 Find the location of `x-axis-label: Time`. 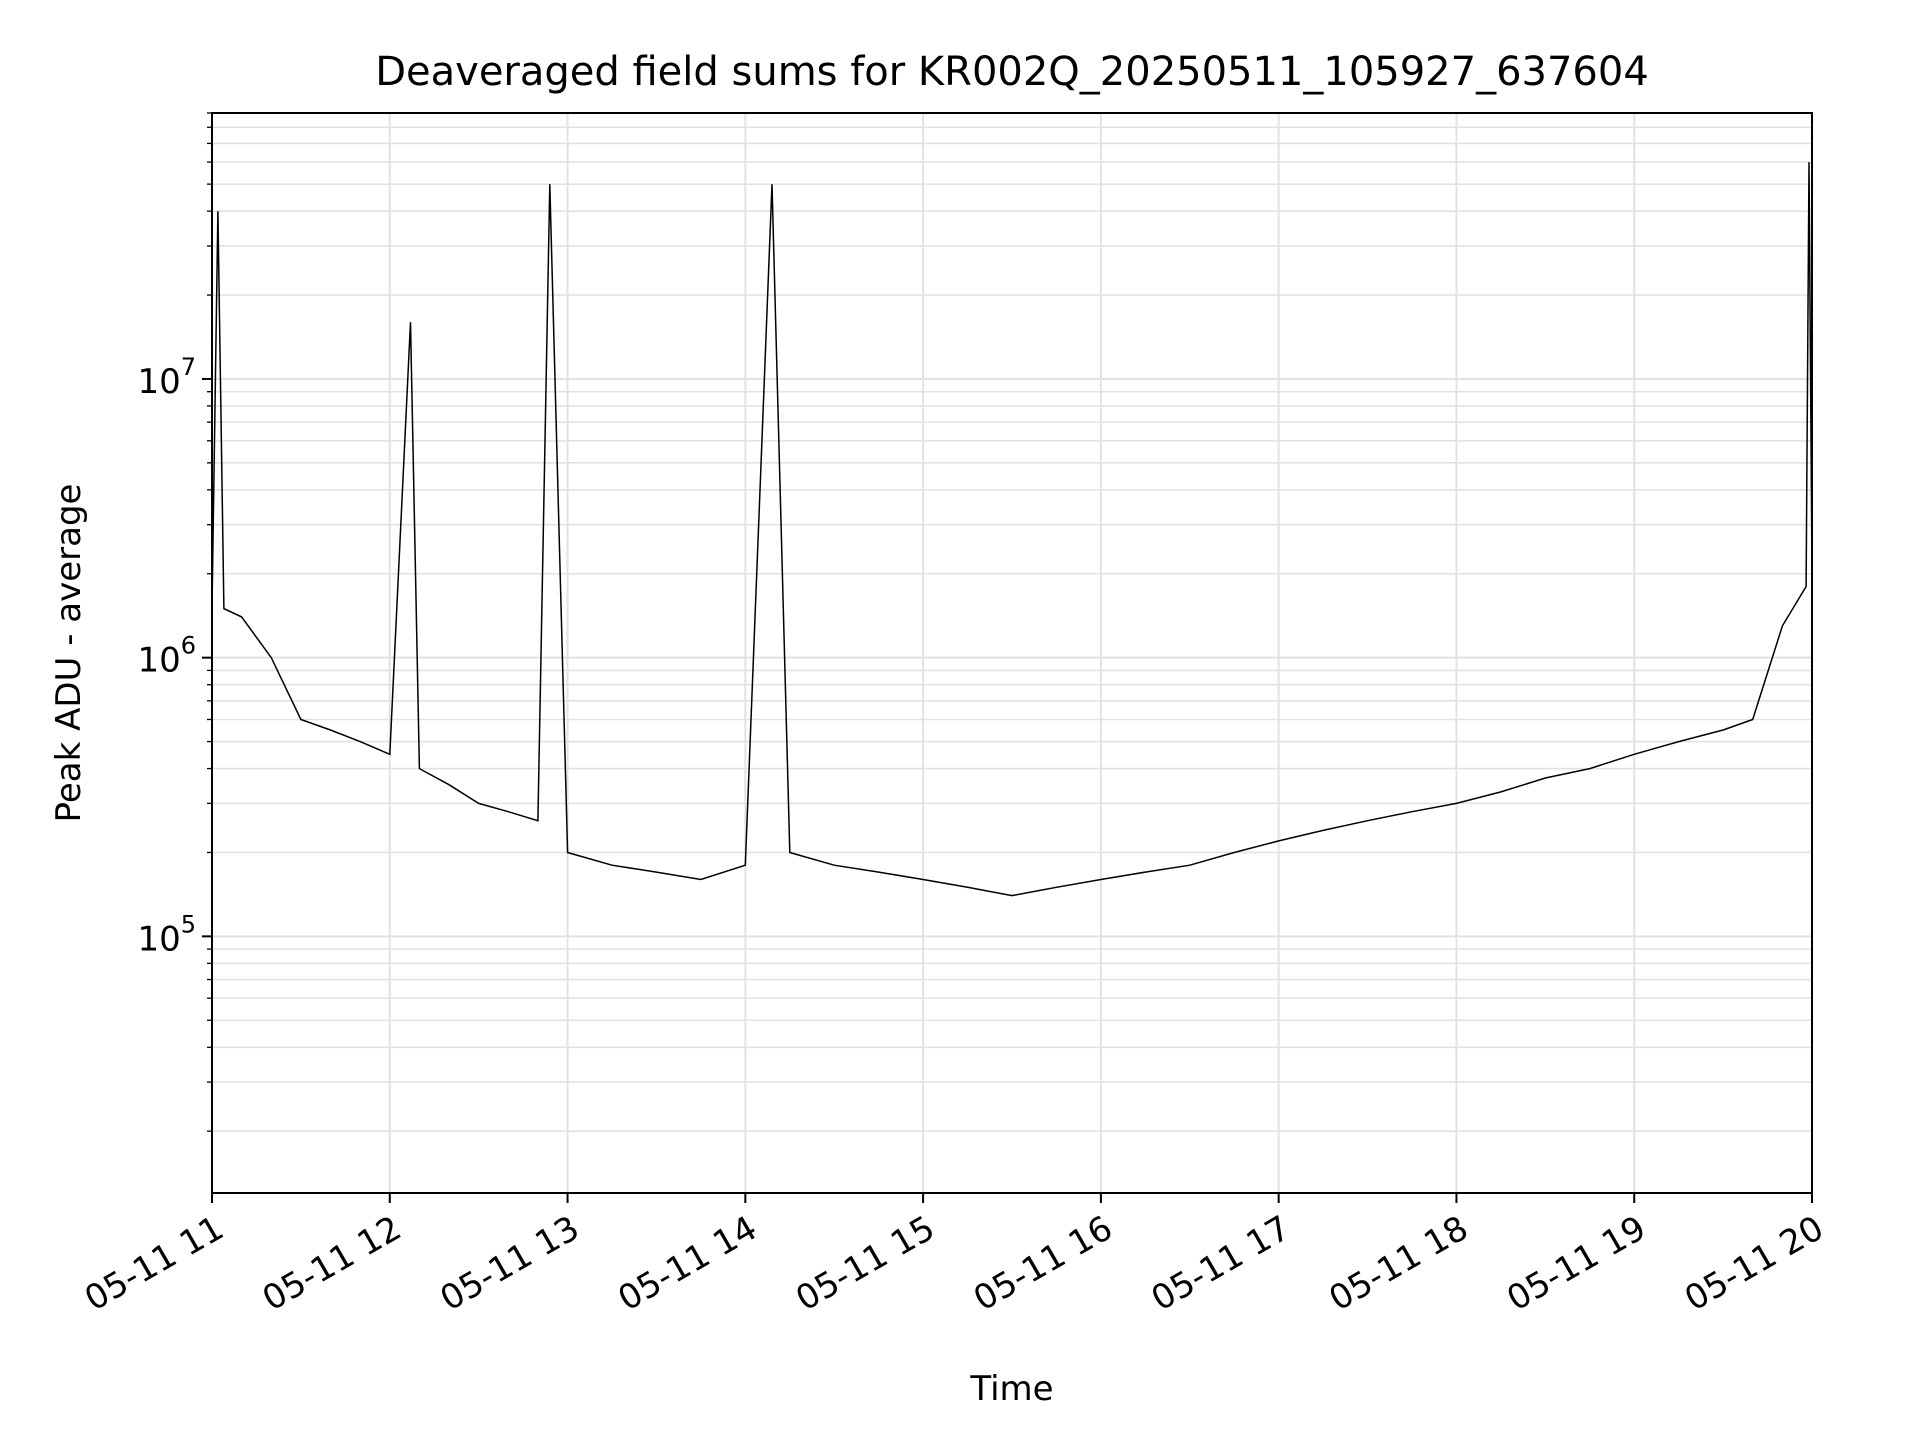

x-axis-label: Time is located at coordinates (1011, 1389).